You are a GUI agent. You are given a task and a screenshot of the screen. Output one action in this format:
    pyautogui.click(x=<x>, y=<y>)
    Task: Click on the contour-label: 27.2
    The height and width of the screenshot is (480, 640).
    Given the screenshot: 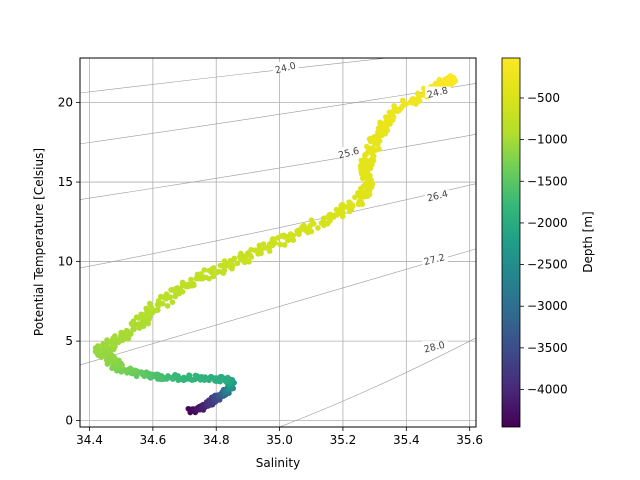 What is the action you would take?
    pyautogui.click(x=434, y=260)
    